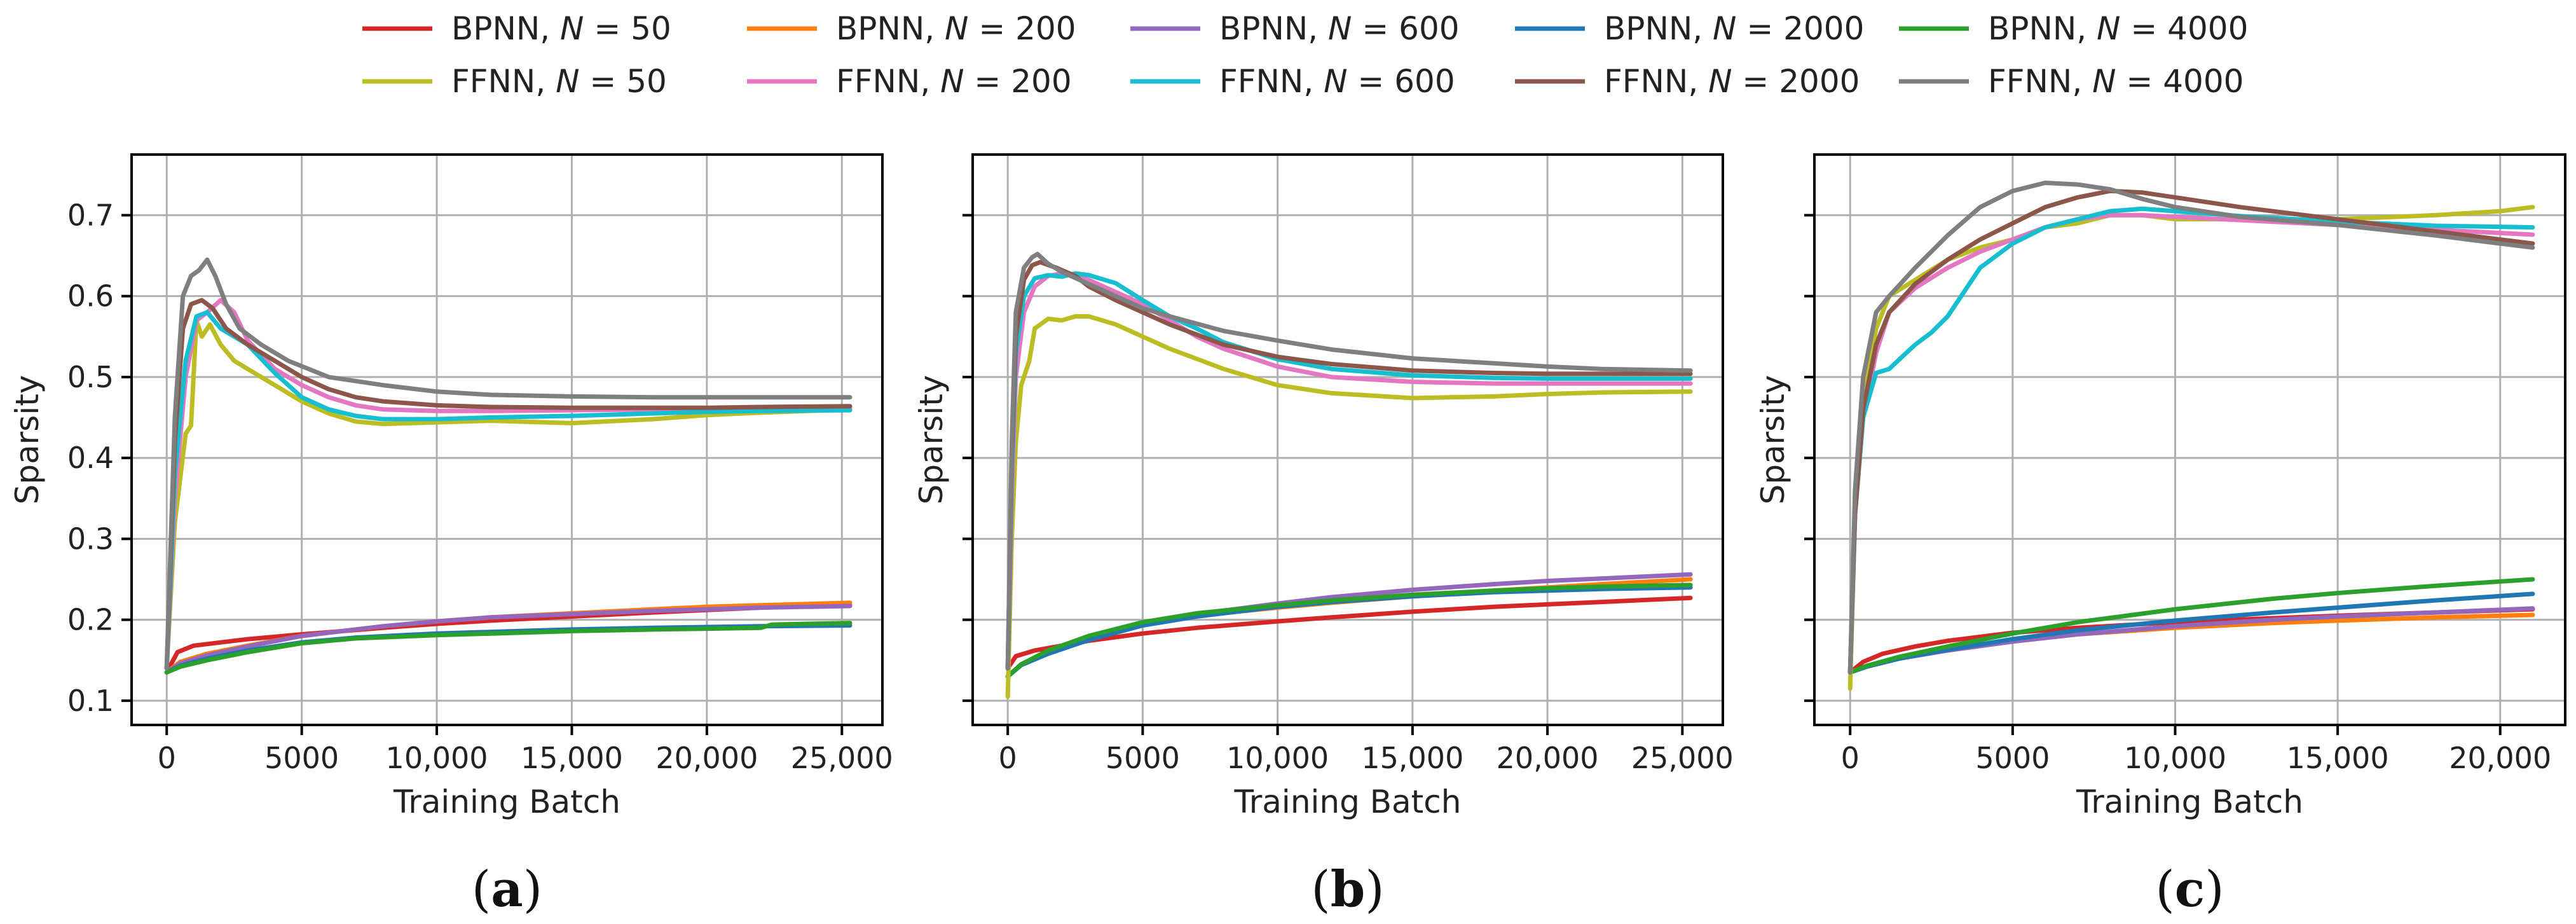 This screenshot has height=924, width=2576. What do you see at coordinates (2189, 889) in the screenshot?
I see `panel-label: (c)` at bounding box center [2189, 889].